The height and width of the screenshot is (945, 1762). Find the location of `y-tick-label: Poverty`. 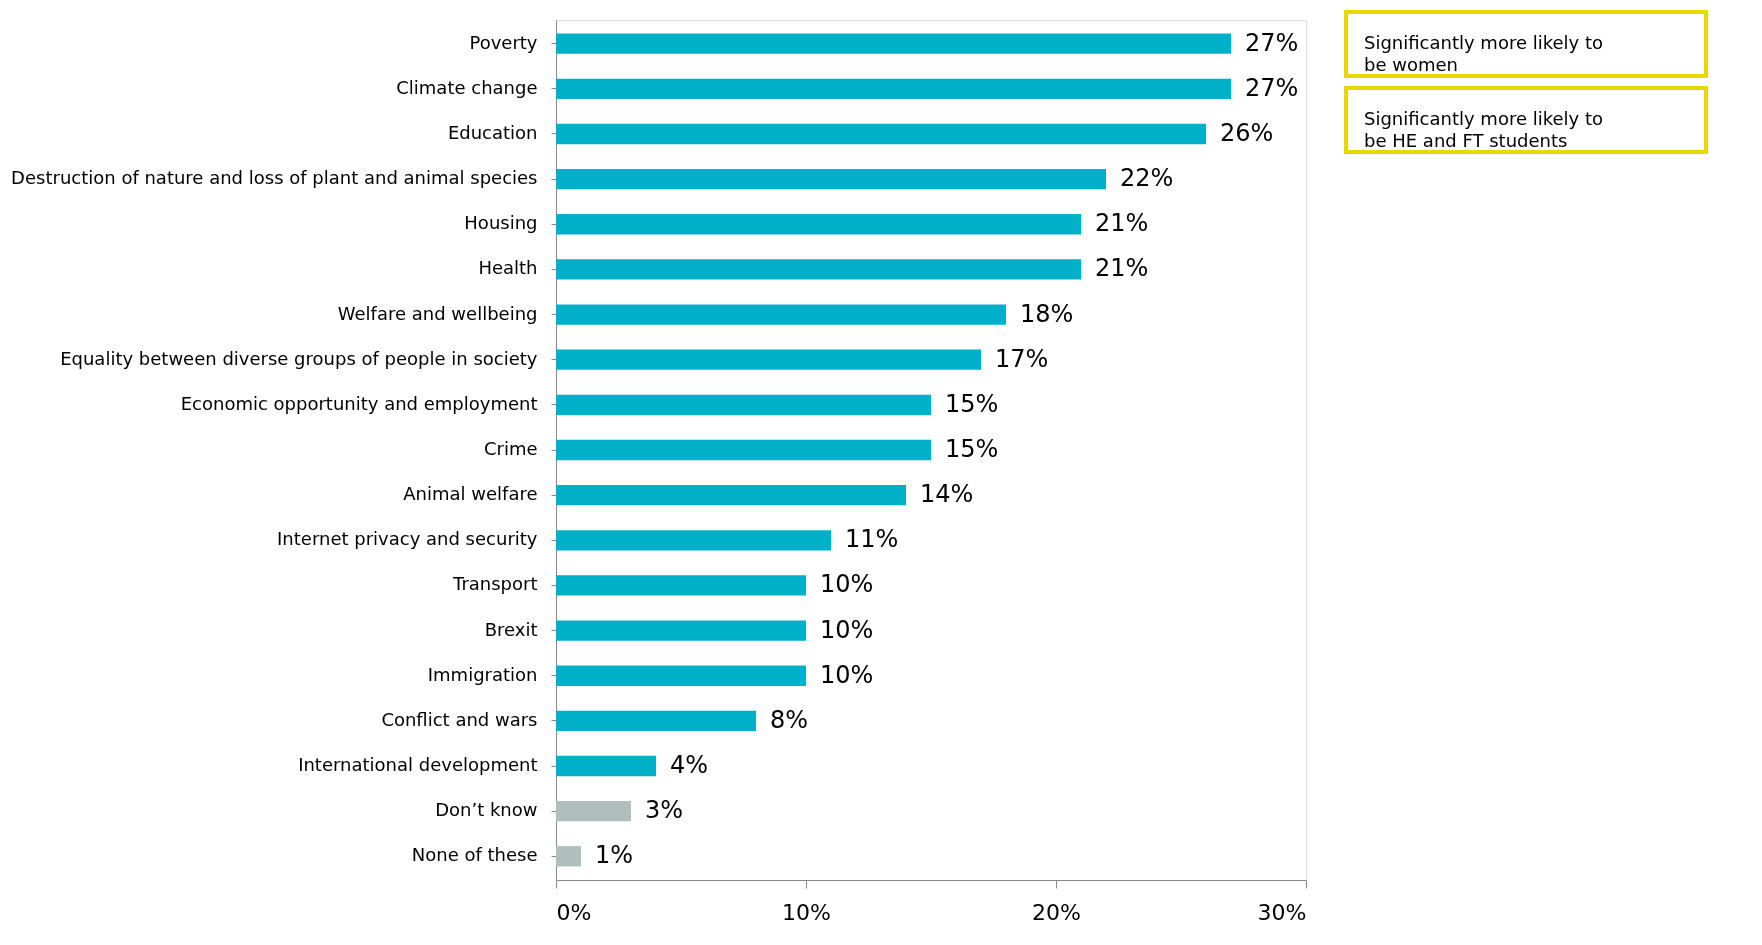

y-tick-label: Poverty is located at coordinates (503, 42).